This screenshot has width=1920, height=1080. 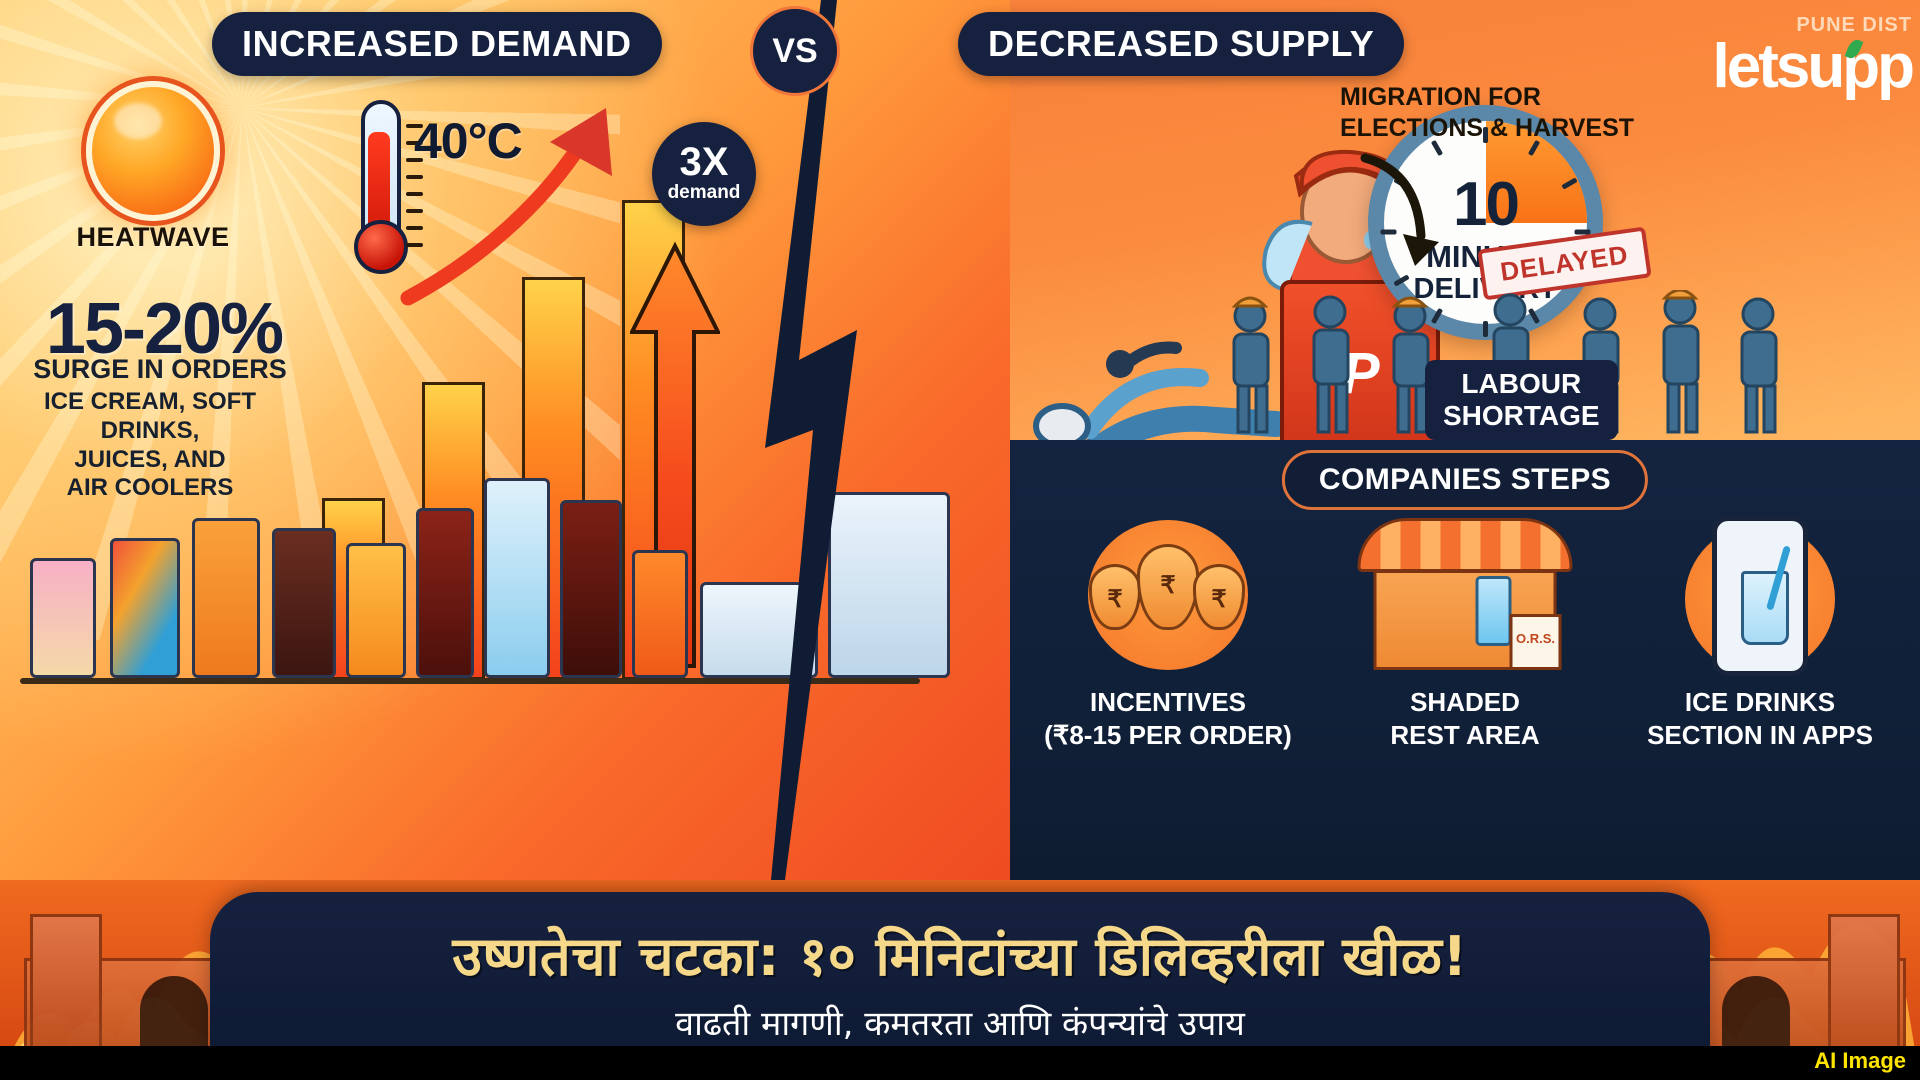 I want to click on water-dispenser-icon, so click(x=1493, y=611).